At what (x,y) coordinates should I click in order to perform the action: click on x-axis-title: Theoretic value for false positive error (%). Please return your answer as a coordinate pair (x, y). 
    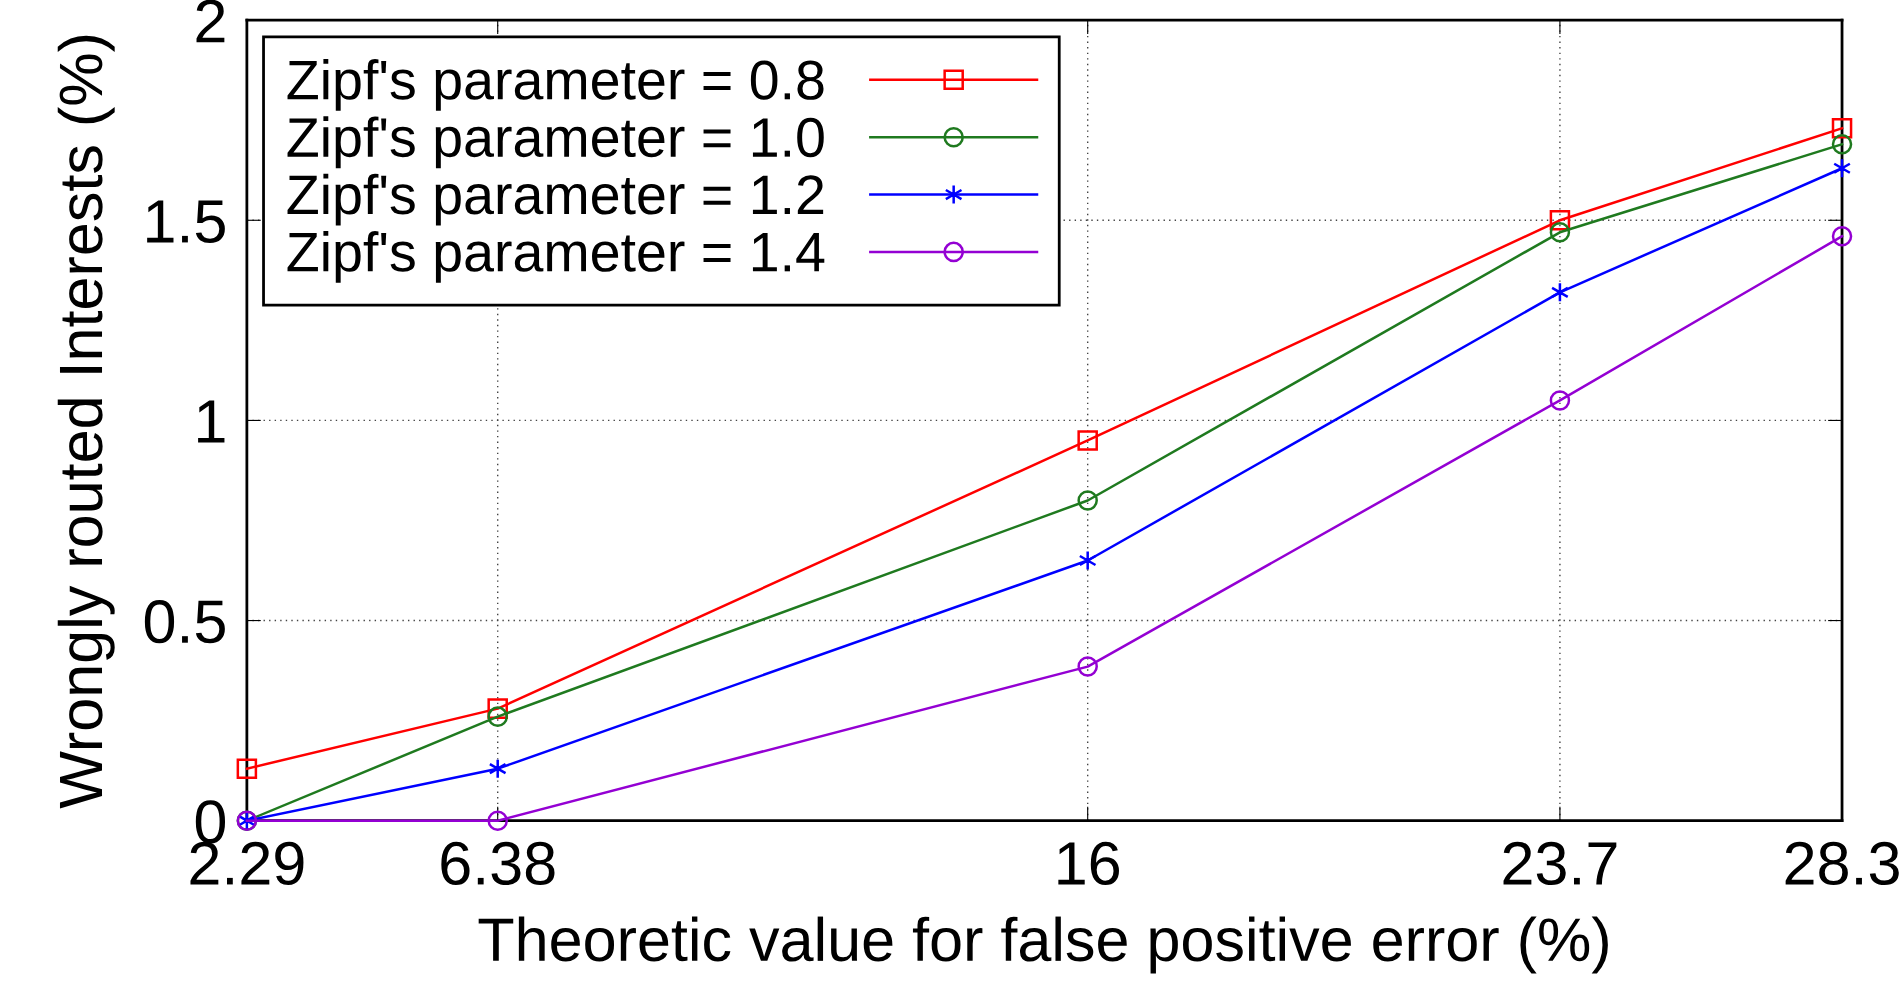
    Looking at the image, I should click on (1043, 945).